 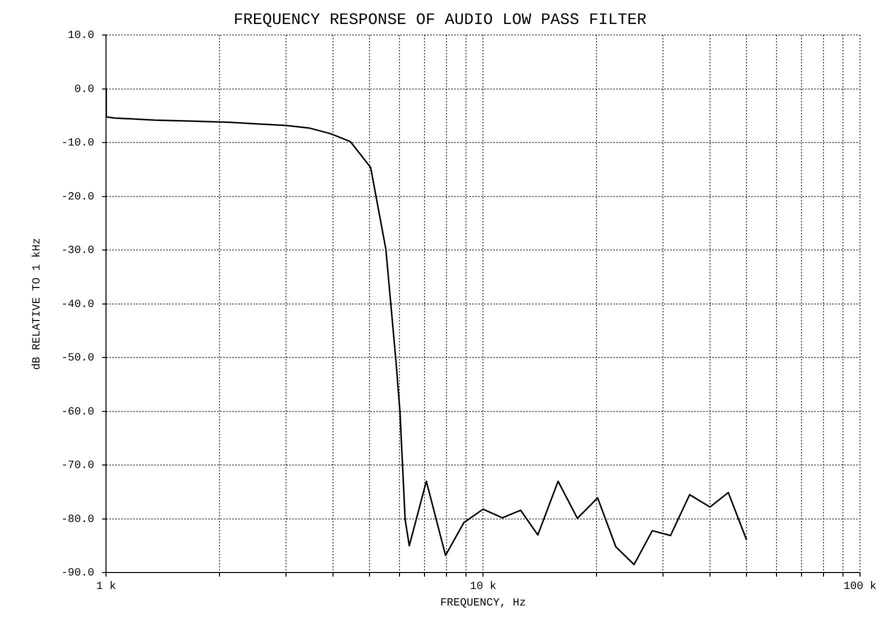 What do you see at coordinates (483, 587) in the screenshot?
I see `x-tick-label: 10 k` at bounding box center [483, 587].